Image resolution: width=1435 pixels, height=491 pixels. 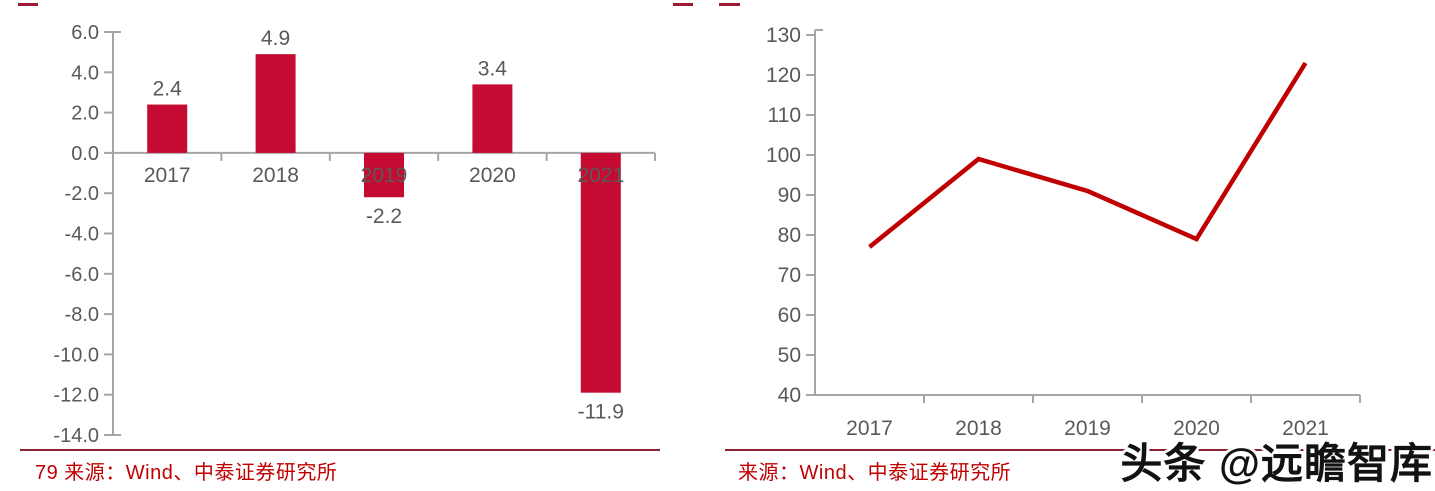 I want to click on source-divider-left, so click(x=340, y=450).